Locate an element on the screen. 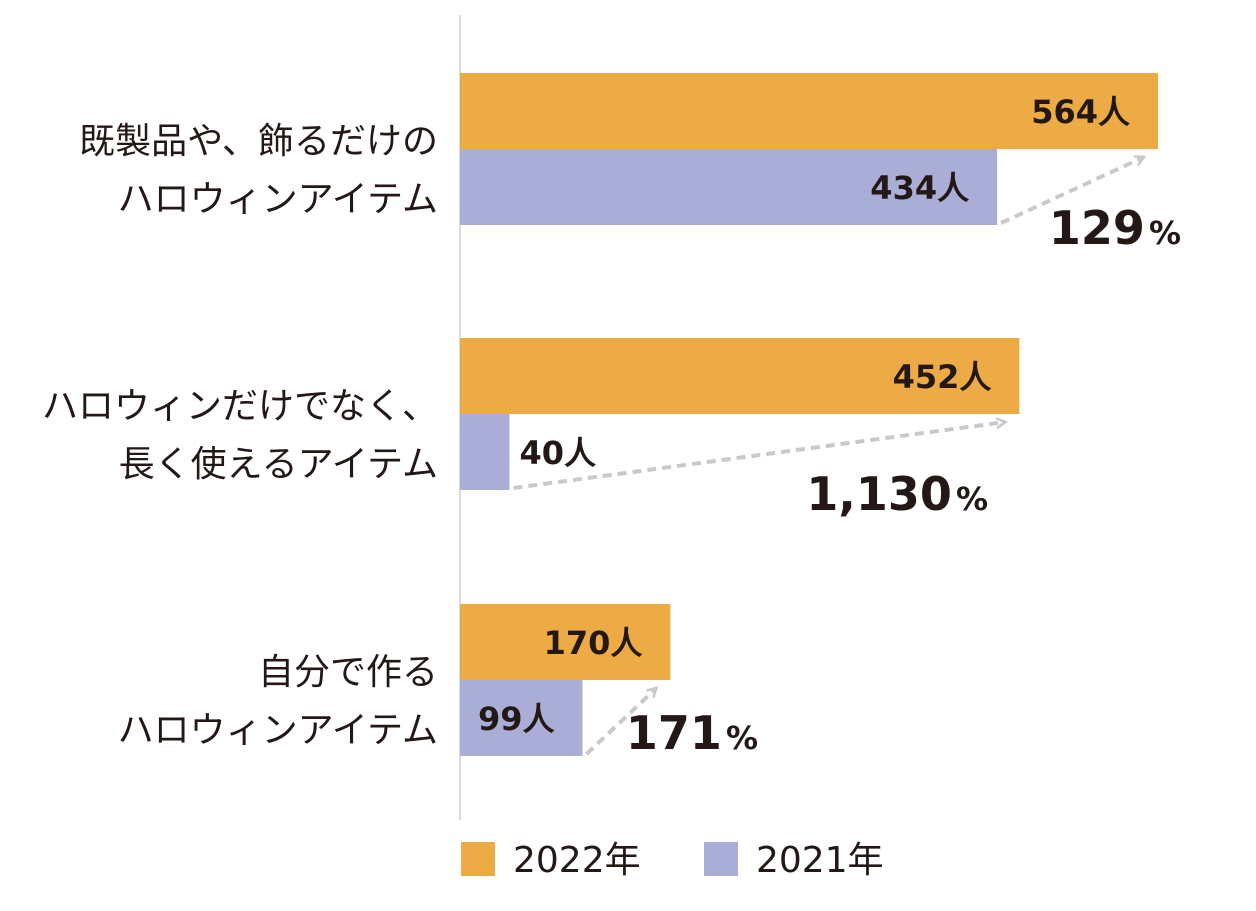 The width and height of the screenshot is (1256, 911). value-label: 434人 is located at coordinates (919, 188).